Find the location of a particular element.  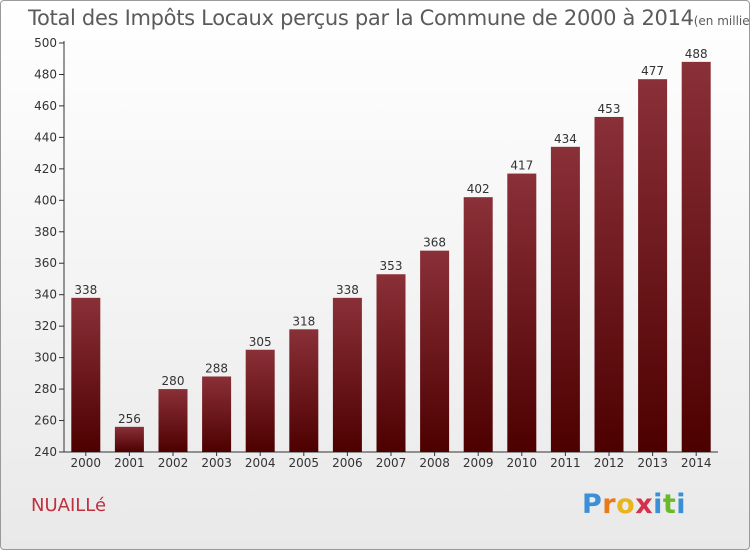

data-label: 318 is located at coordinates (303, 321).